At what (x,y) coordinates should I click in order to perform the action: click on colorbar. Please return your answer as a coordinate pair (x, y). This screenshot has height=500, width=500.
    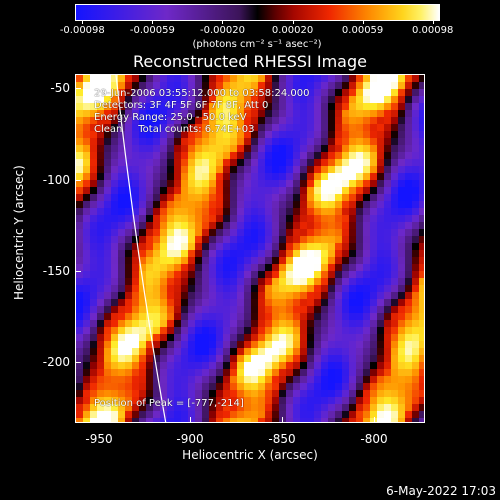
    Looking at the image, I should click on (257, 12).